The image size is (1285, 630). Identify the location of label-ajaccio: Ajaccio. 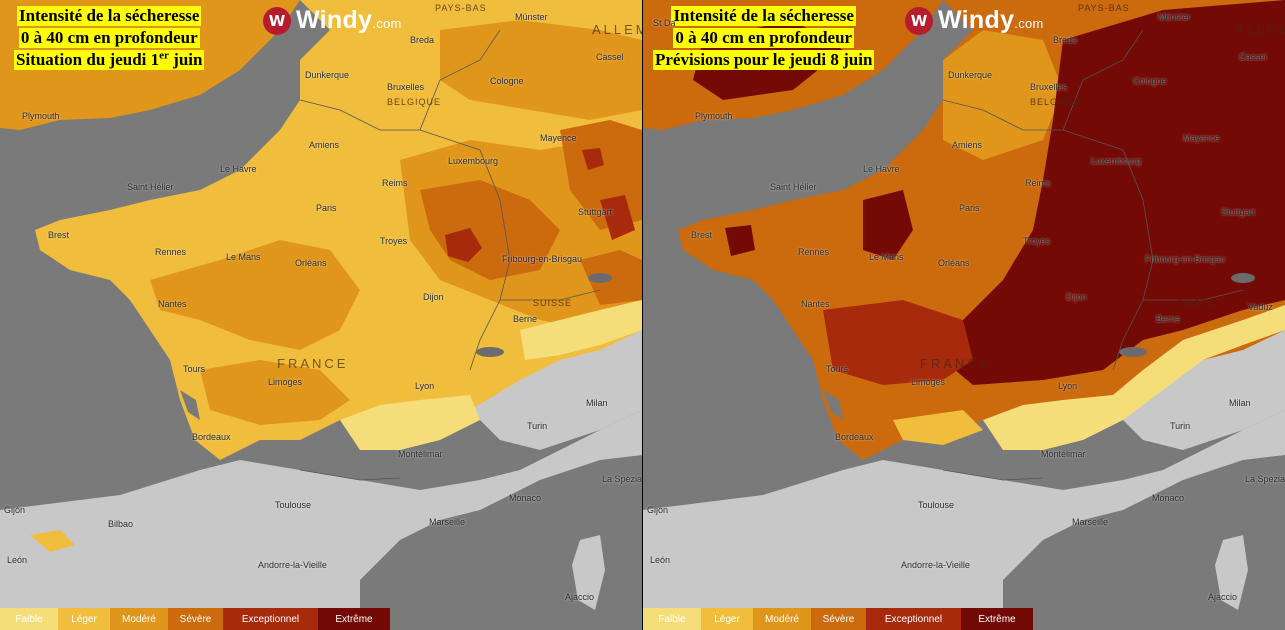
(1223, 597).